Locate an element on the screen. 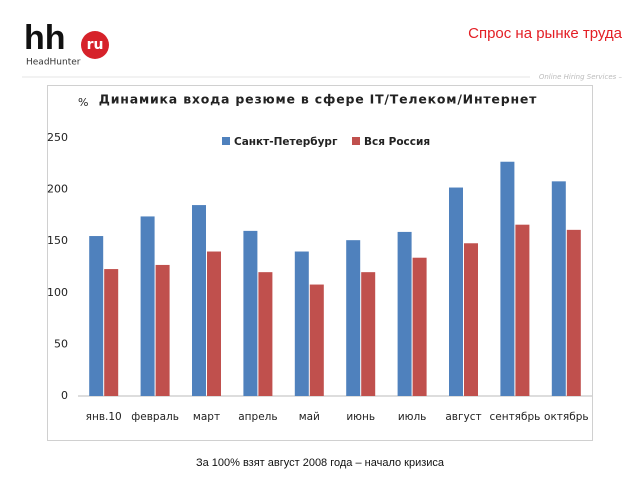  x-tick-label: апрель is located at coordinates (257, 417).